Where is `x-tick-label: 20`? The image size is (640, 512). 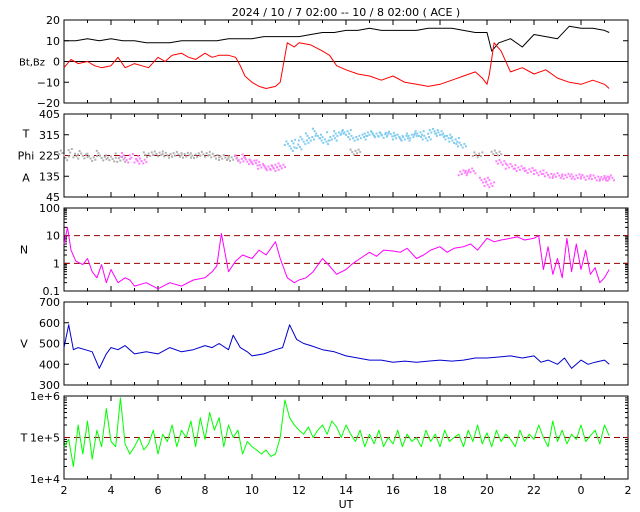
x-tick-label: 20 is located at coordinates (487, 490).